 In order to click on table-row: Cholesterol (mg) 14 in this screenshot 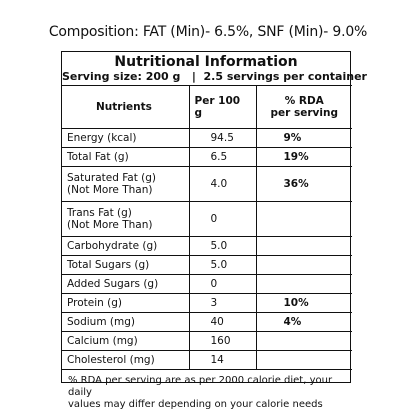, I will do `click(207, 360)`.